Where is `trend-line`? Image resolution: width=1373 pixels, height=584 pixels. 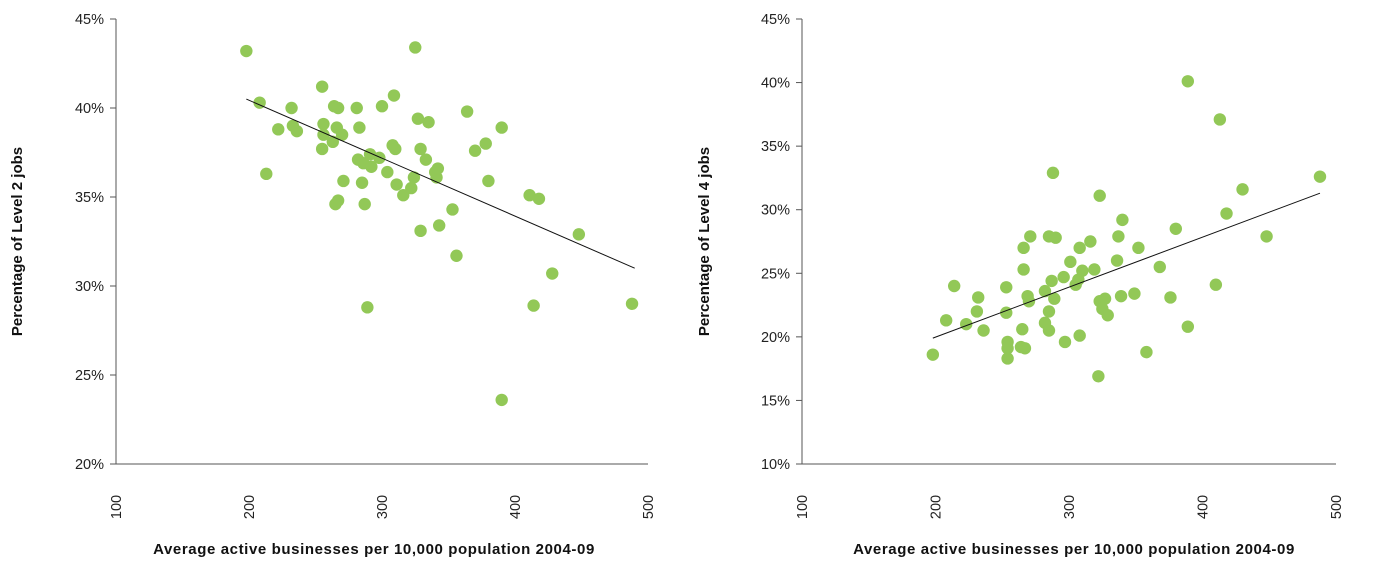
trend-line is located at coordinates (440, 183).